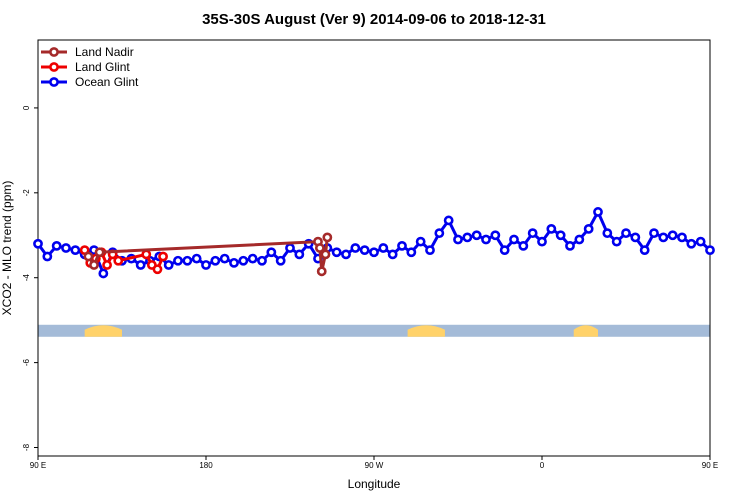 This screenshot has height=500, width=750. I want to click on x-axis-label: Longitude, so click(374, 484).